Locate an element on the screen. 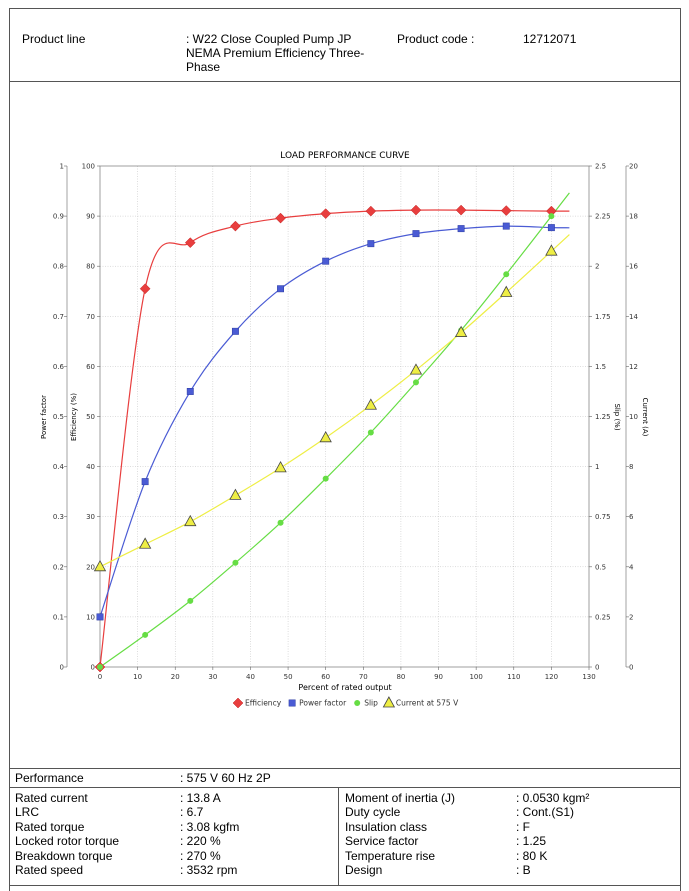 This screenshot has height=891, width=689. power-factor-tick-label: 0.6 is located at coordinates (59, 367).